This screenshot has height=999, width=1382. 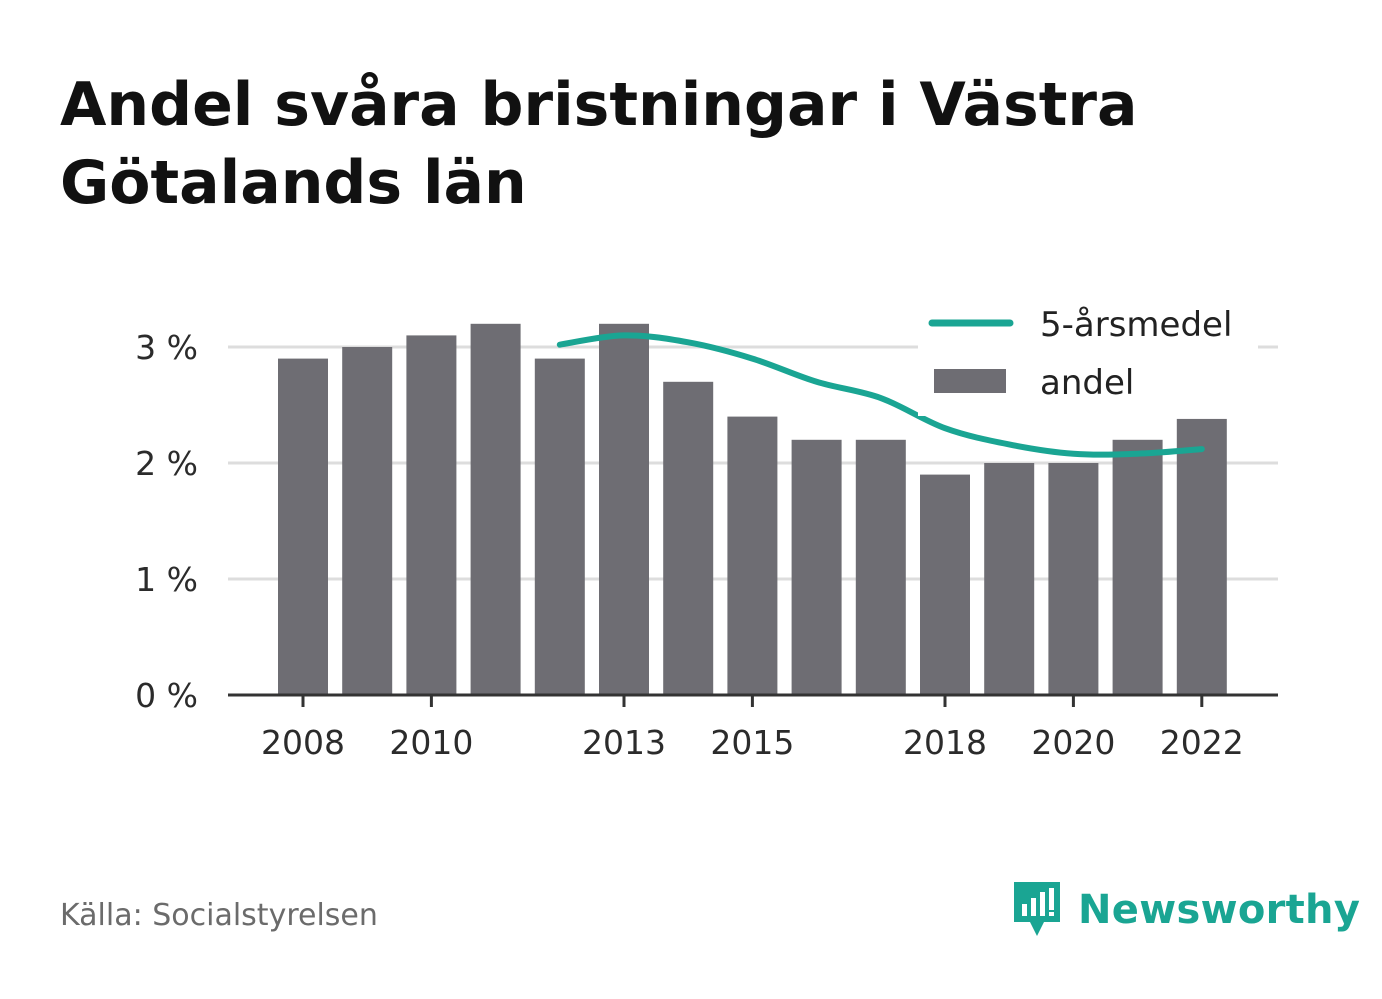 I want to click on newsworthy-logo: Newsworthy, so click(x=1185, y=910).